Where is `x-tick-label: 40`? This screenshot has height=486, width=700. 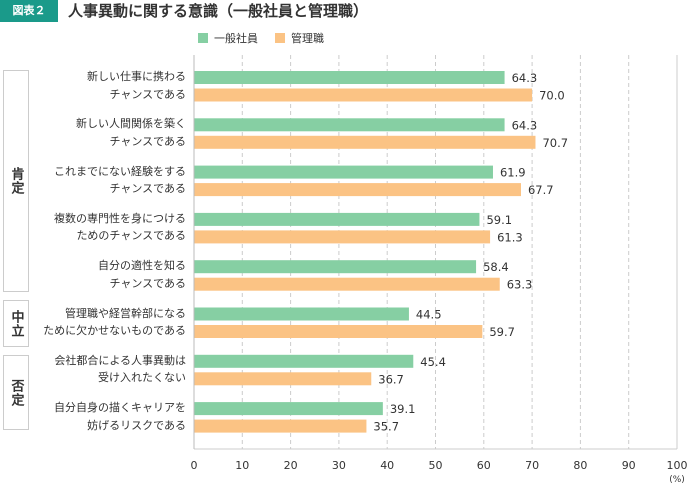 x-tick-label: 40 is located at coordinates (387, 465).